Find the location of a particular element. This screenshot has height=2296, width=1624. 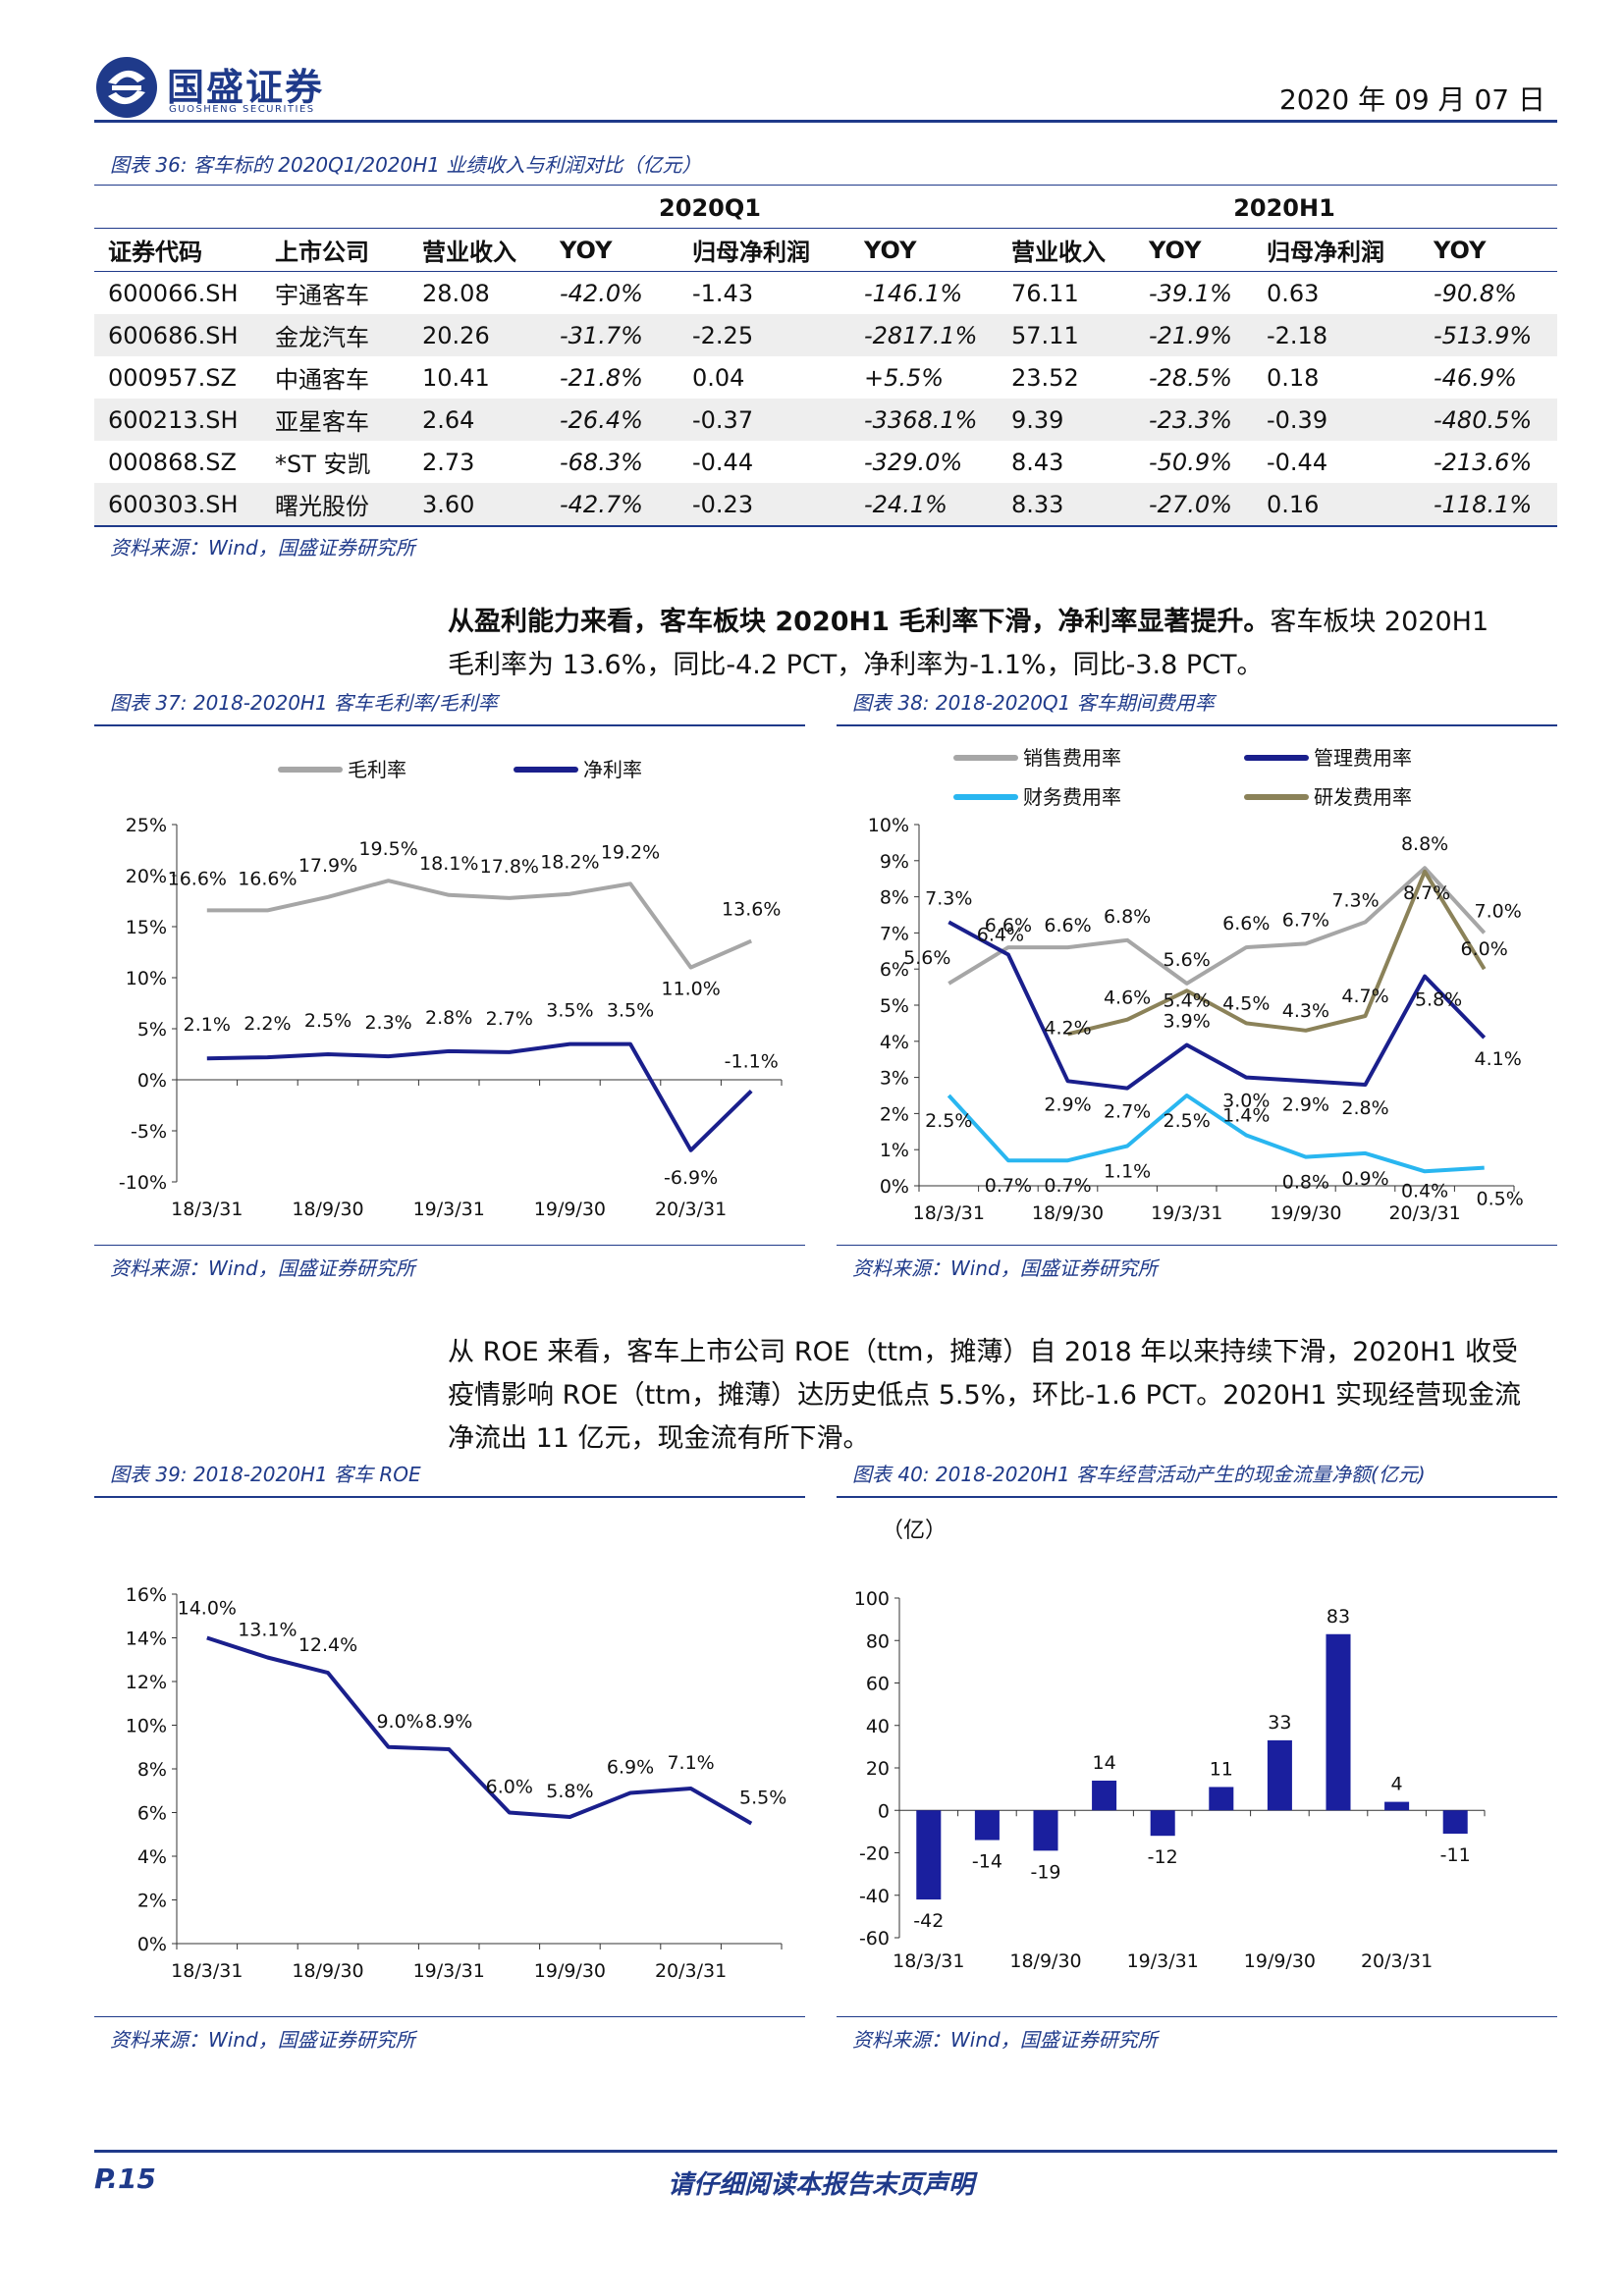

brand-logo: 国盛证券 GUOSHENG SECURITIES is located at coordinates (222, 90).